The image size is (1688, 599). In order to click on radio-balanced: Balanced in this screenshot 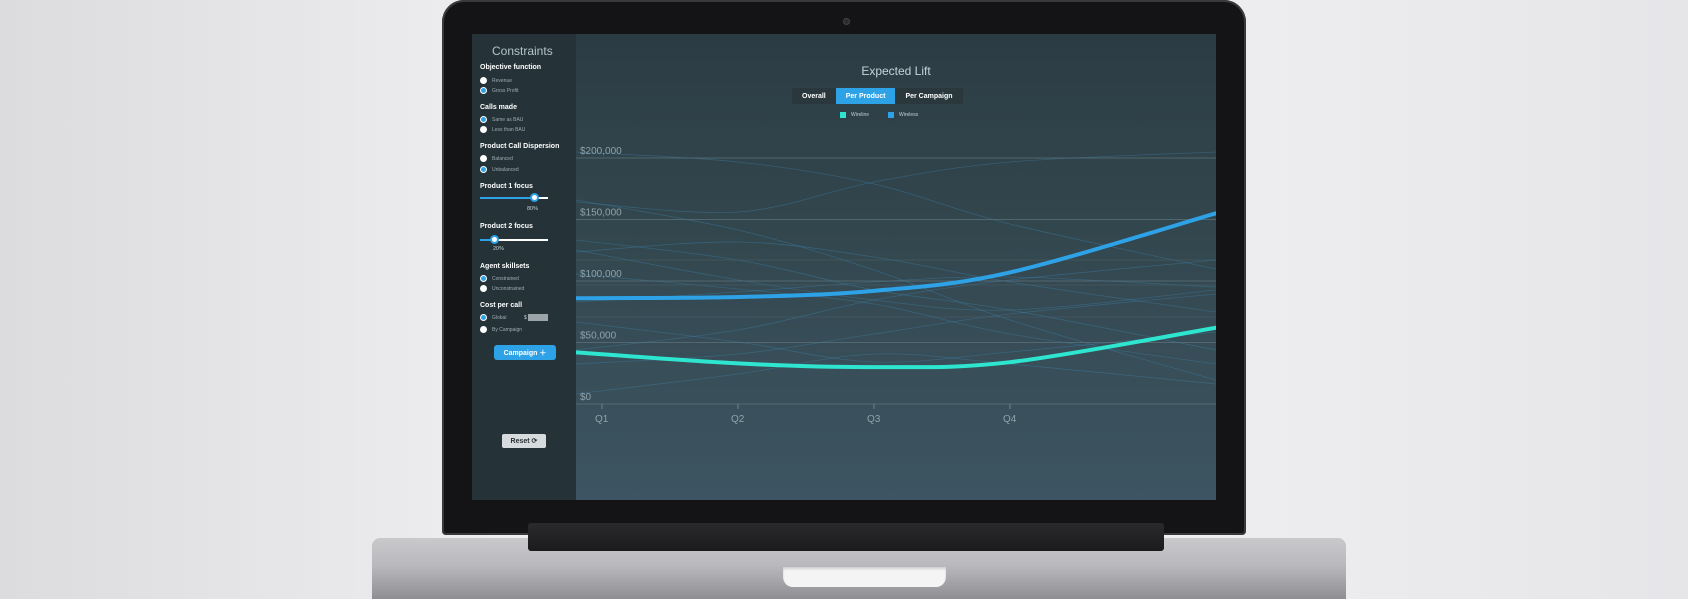, I will do `click(496, 158)`.